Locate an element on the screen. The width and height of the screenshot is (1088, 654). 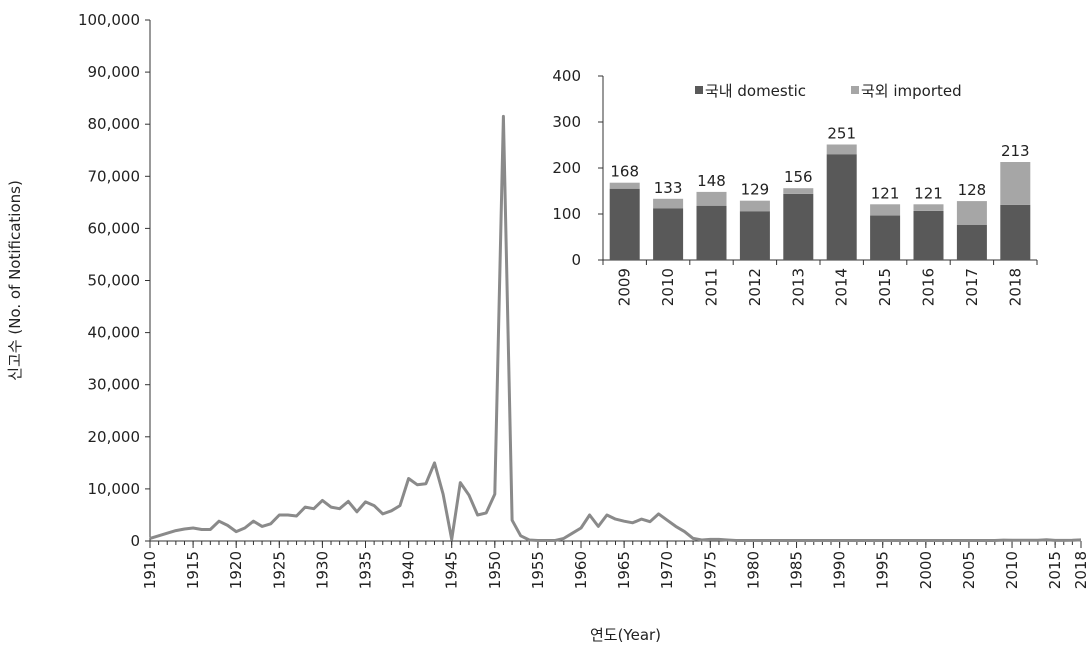
legend-swatch-domestic is located at coordinates (699, 90).